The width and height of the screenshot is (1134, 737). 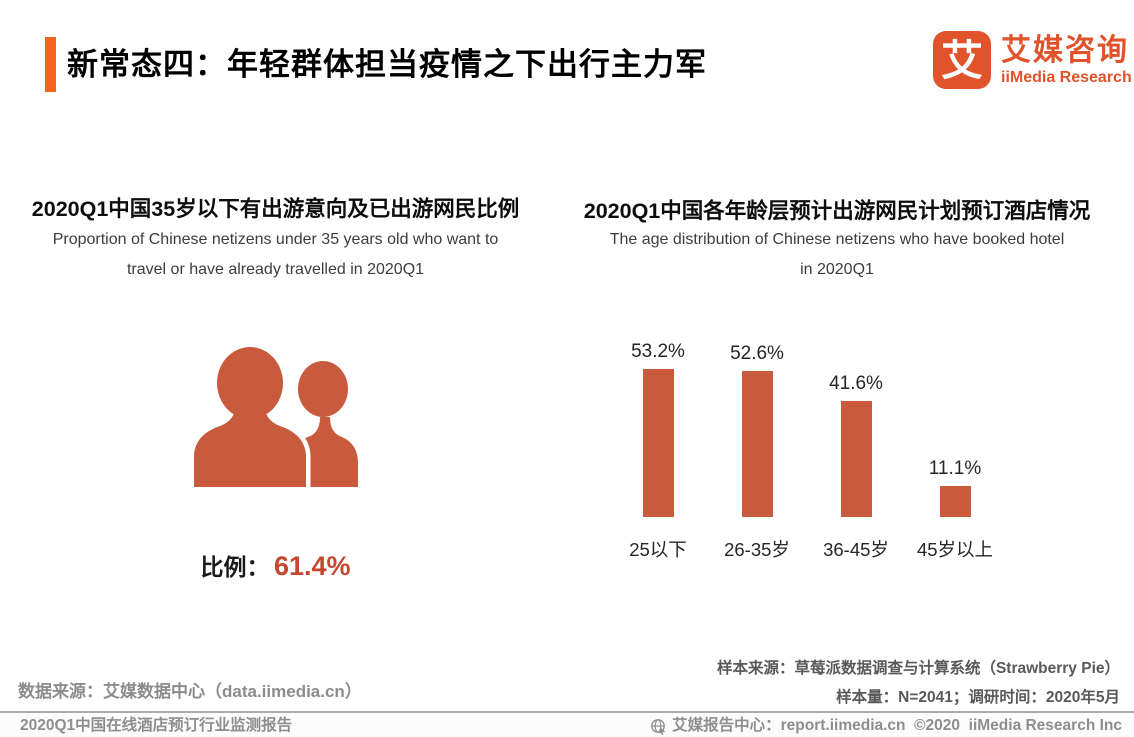 I want to click on logo-name-en: iiMedia Research, so click(x=1066, y=77).